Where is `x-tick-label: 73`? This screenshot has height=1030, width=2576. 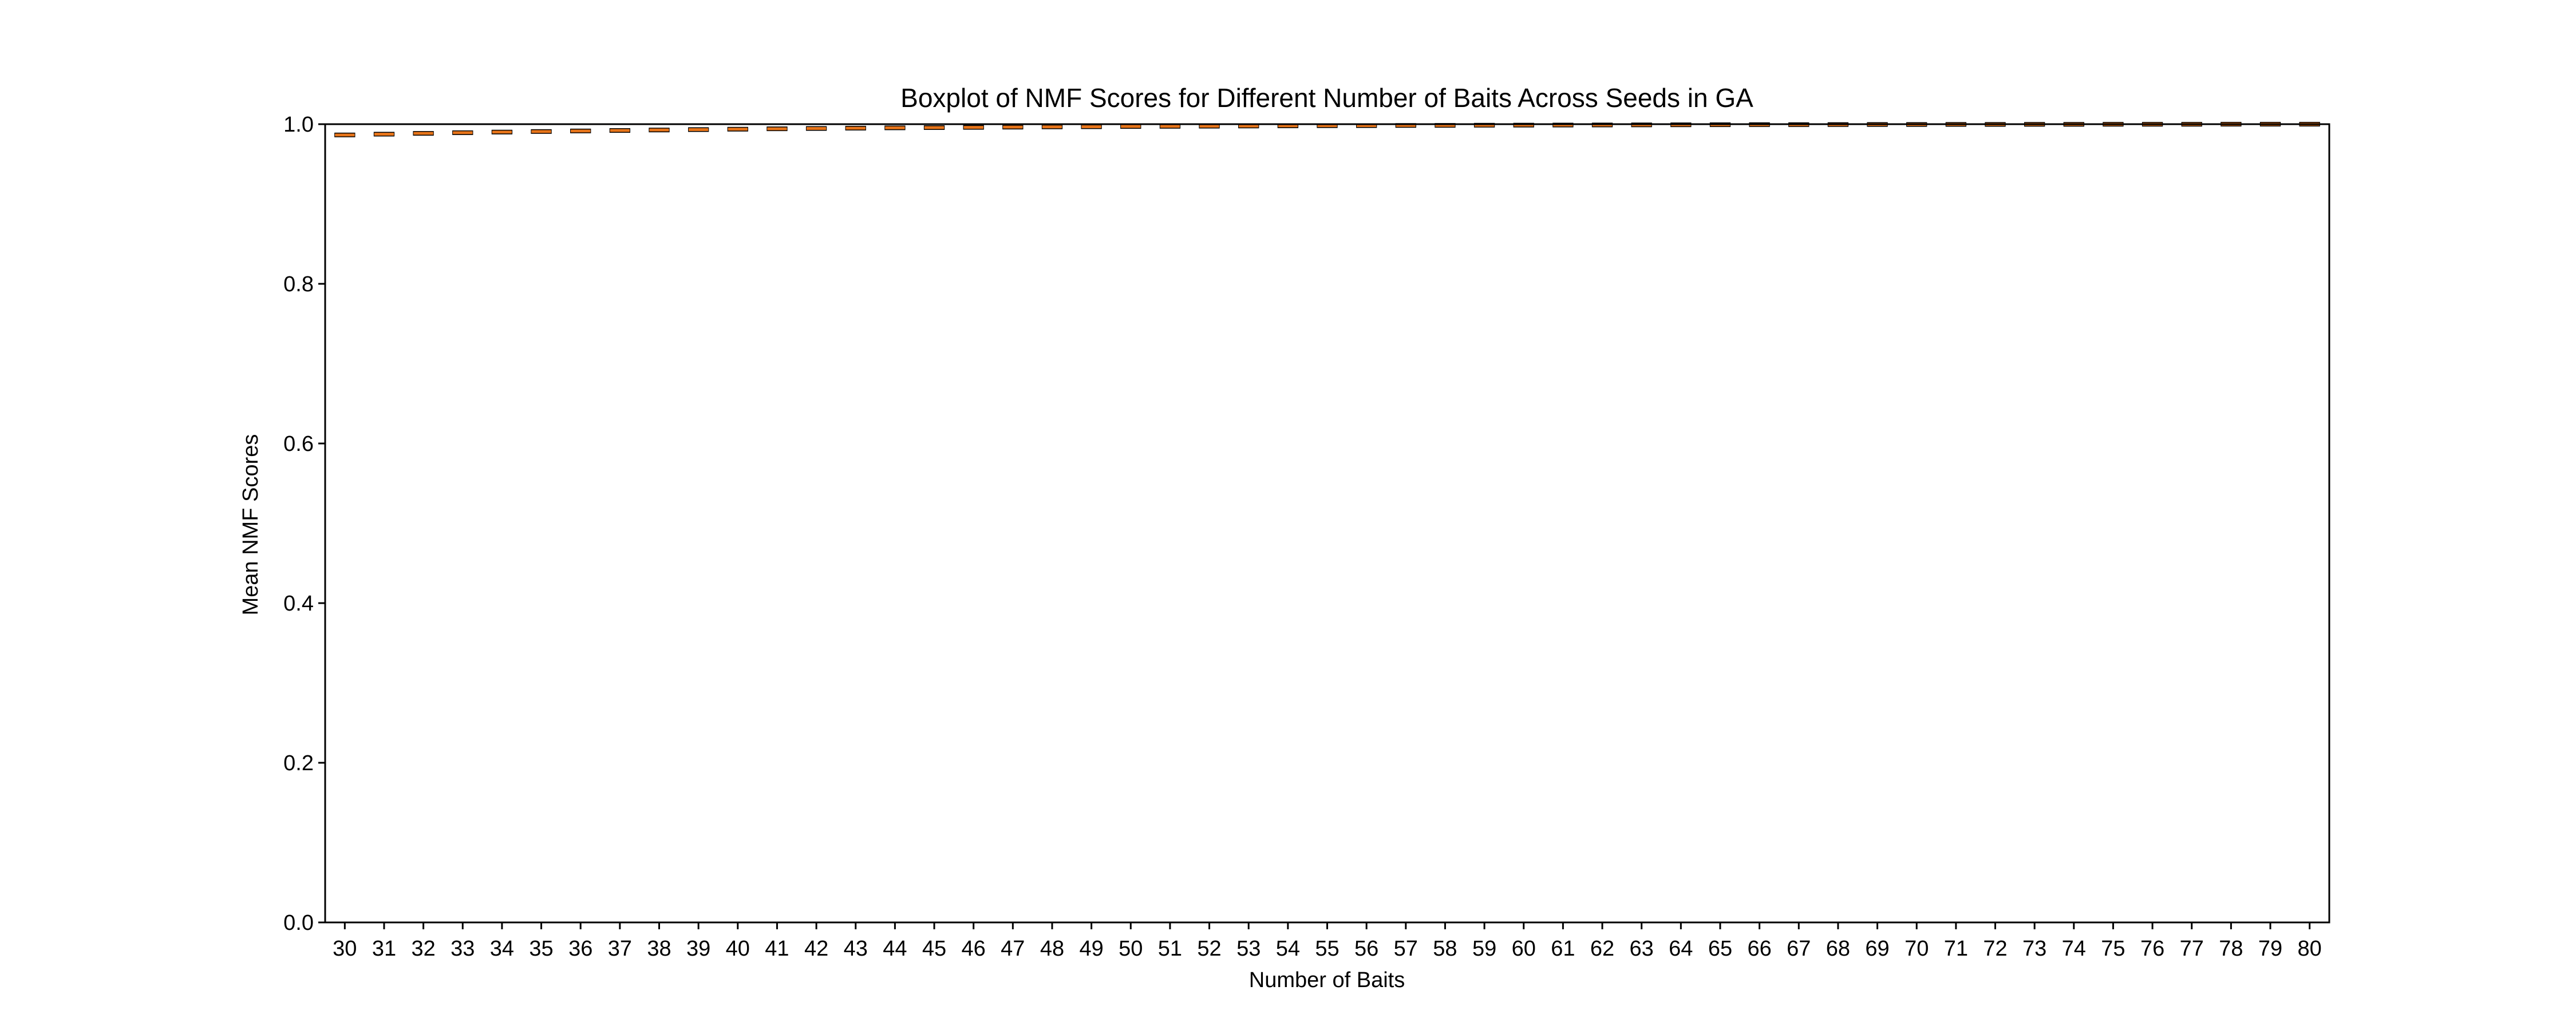 x-tick-label: 73 is located at coordinates (2034, 949).